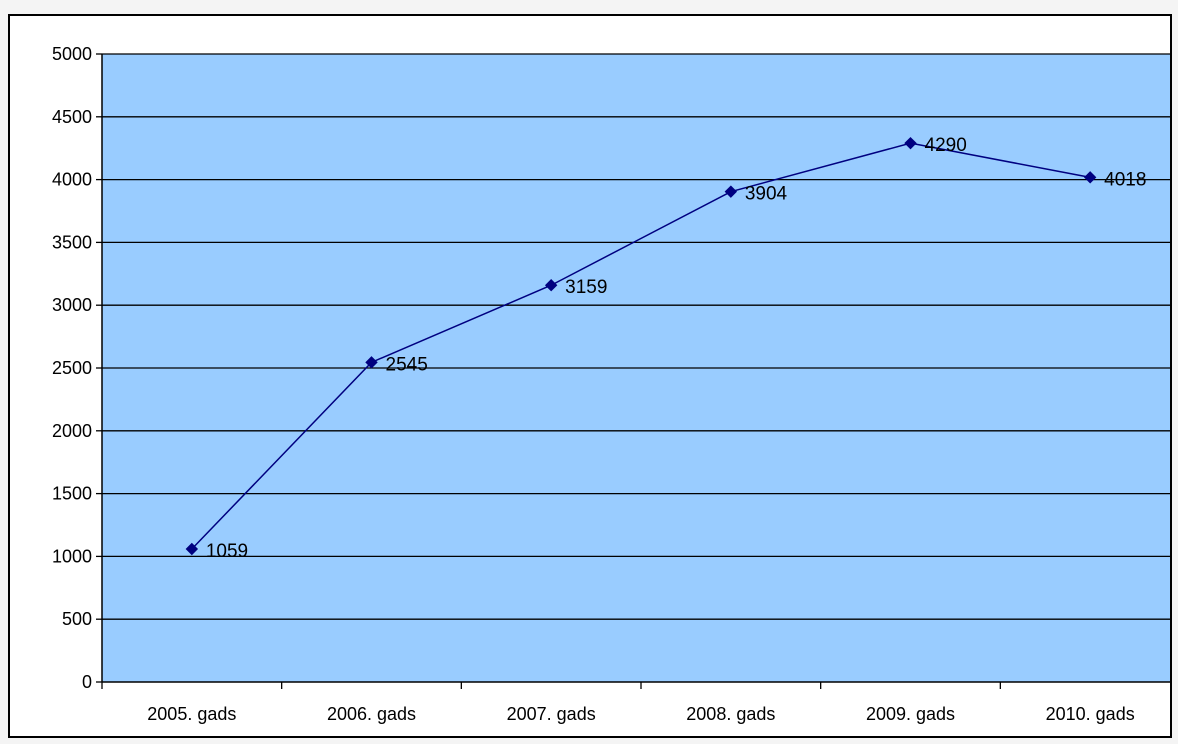 The height and width of the screenshot is (744, 1178). Describe the element at coordinates (72, 305) in the screenshot. I see `y-tick-label: 3000` at that location.